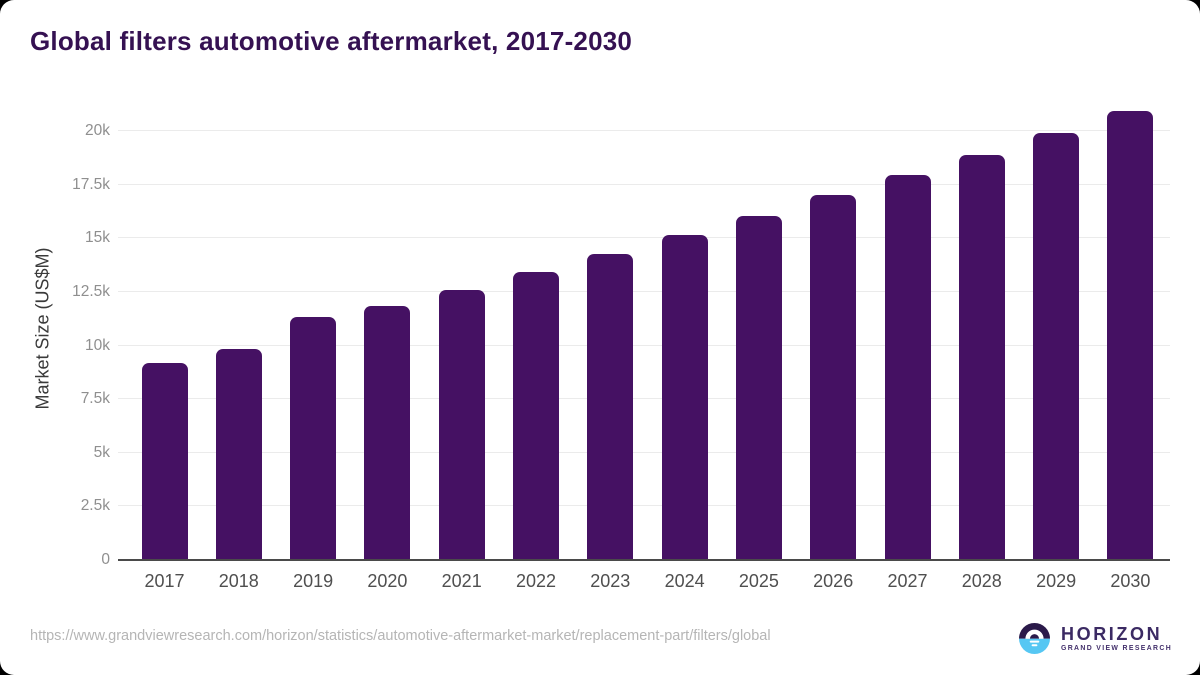  What do you see at coordinates (644, 345) in the screenshot?
I see `gridline-10k` at bounding box center [644, 345].